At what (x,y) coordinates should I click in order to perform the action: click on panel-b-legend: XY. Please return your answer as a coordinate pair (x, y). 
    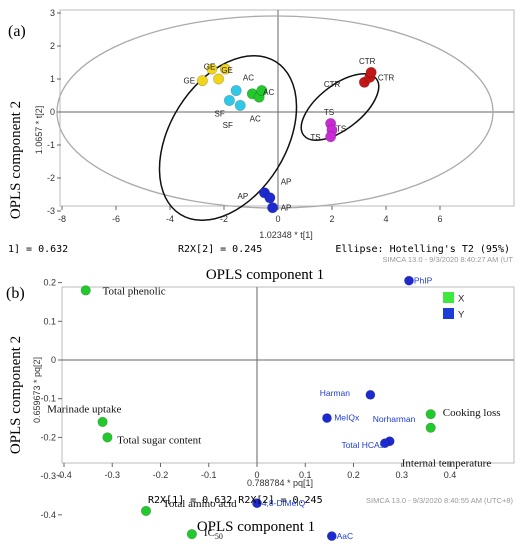
    Looking at the image, I should click on (454, 306).